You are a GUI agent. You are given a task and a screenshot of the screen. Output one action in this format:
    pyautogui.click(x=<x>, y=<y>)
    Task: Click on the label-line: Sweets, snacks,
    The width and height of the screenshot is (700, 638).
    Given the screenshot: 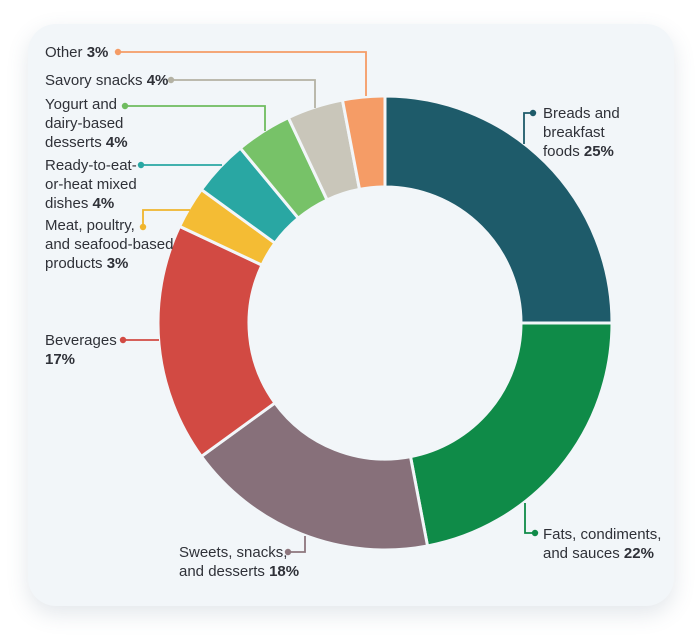 What is the action you would take?
    pyautogui.click(x=233, y=552)
    